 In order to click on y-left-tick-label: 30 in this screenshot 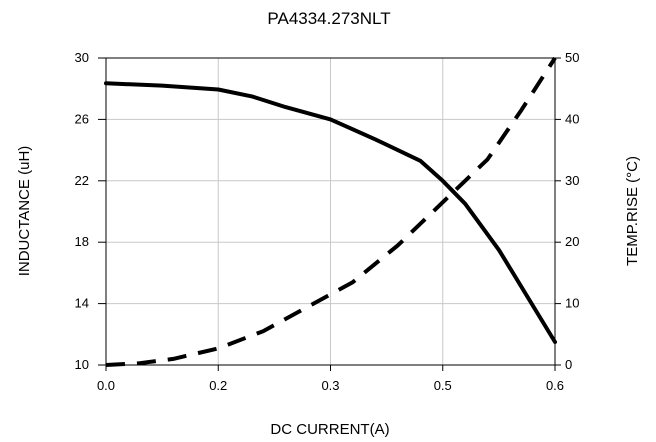, I will do `click(82, 57)`.